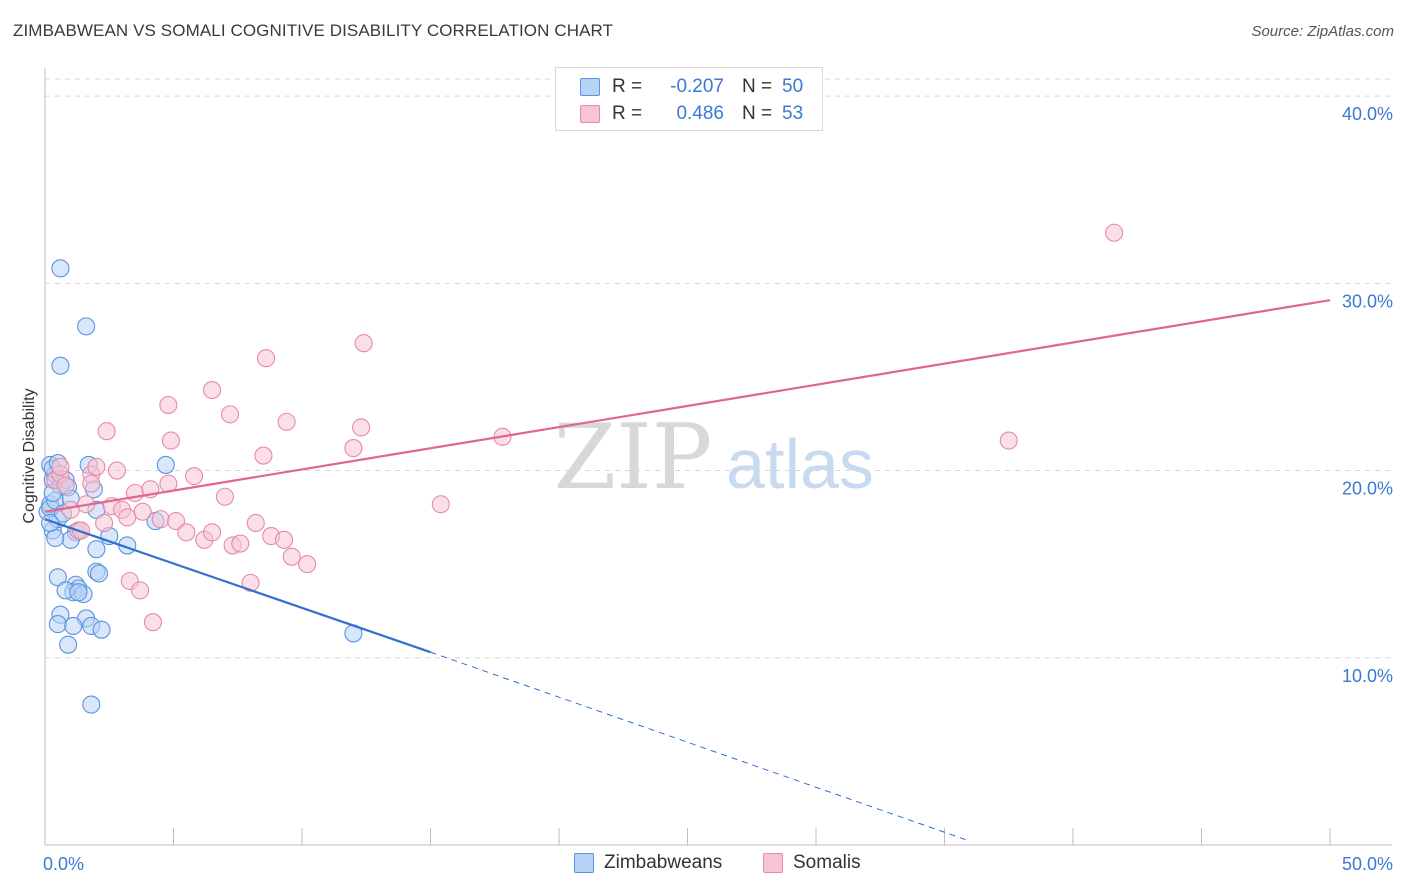  I want to click on bottom-legend-zimbabweans: Zimbabweans, so click(648, 863).